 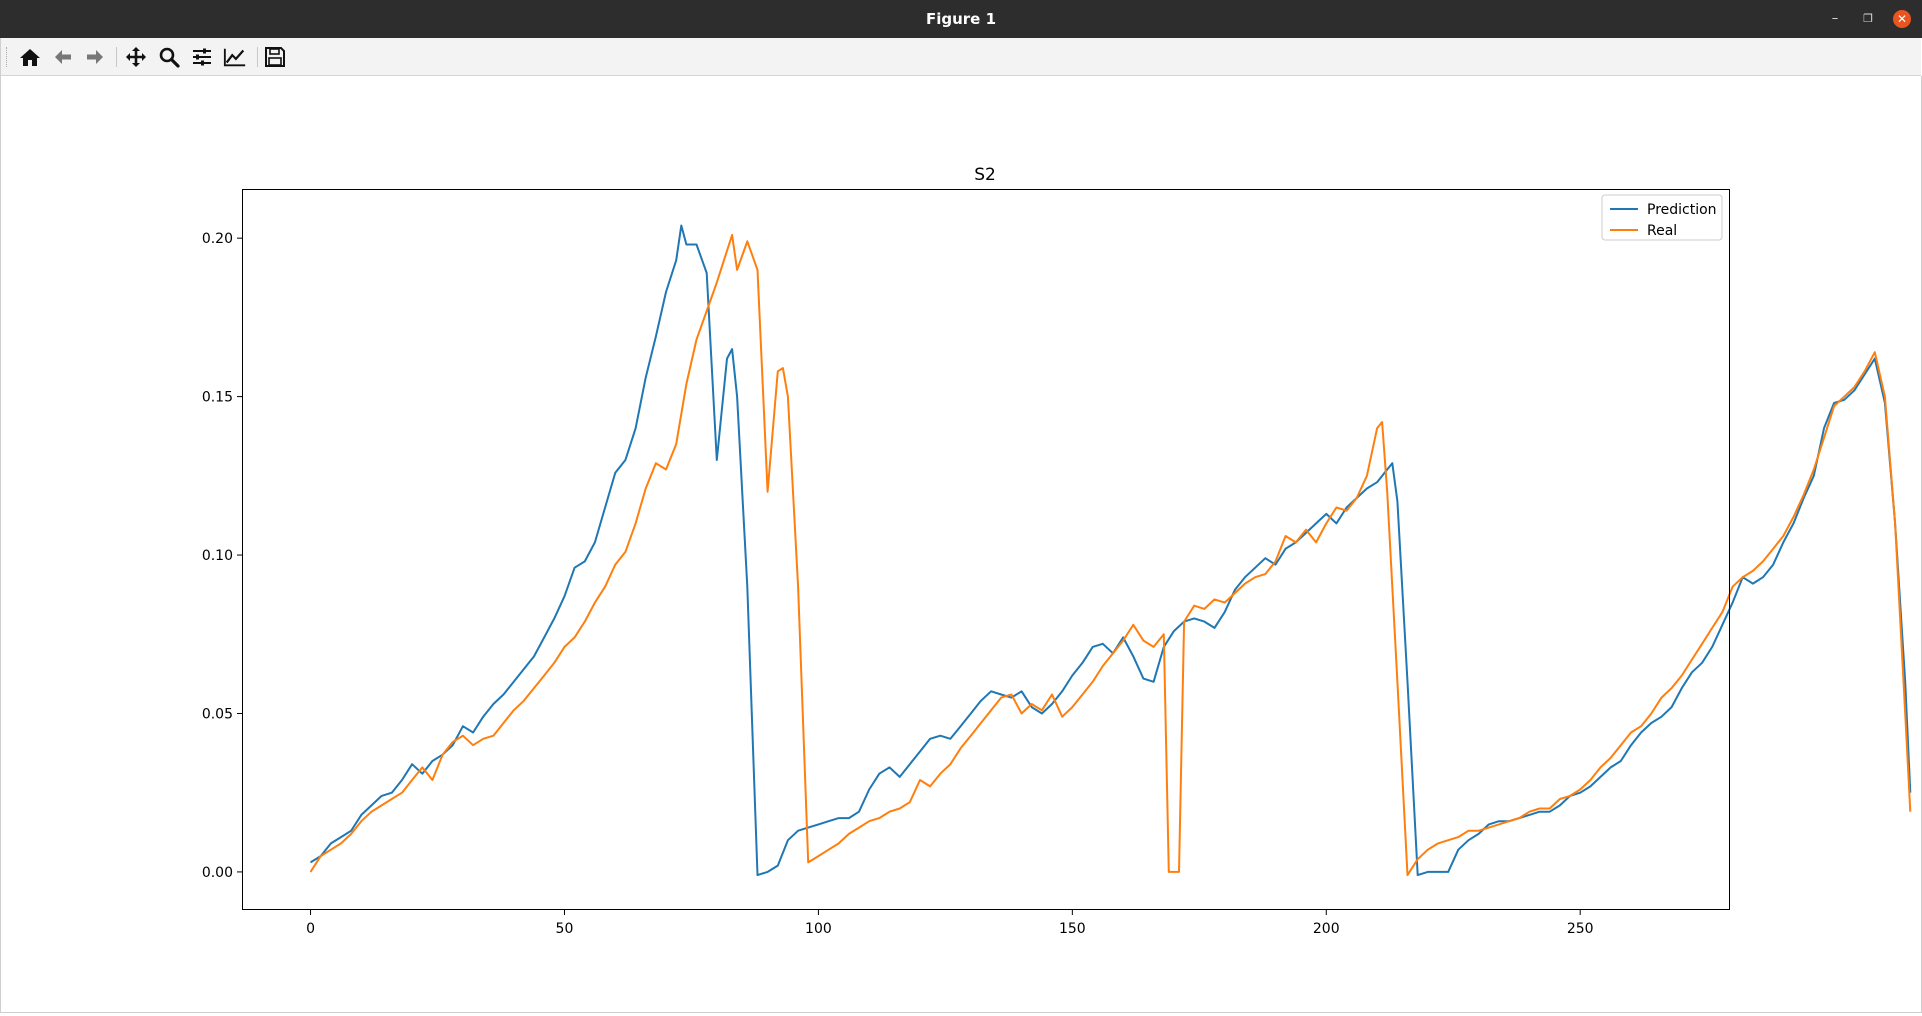 I want to click on back-arrow-icon, so click(x=63, y=57).